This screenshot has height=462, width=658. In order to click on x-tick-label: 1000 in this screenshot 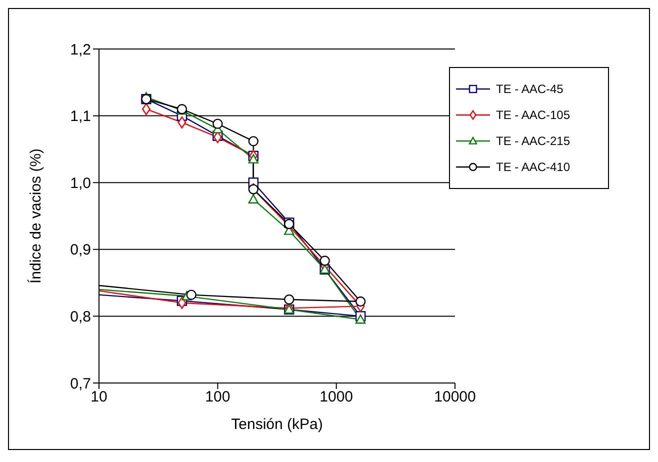, I will do `click(337, 397)`.